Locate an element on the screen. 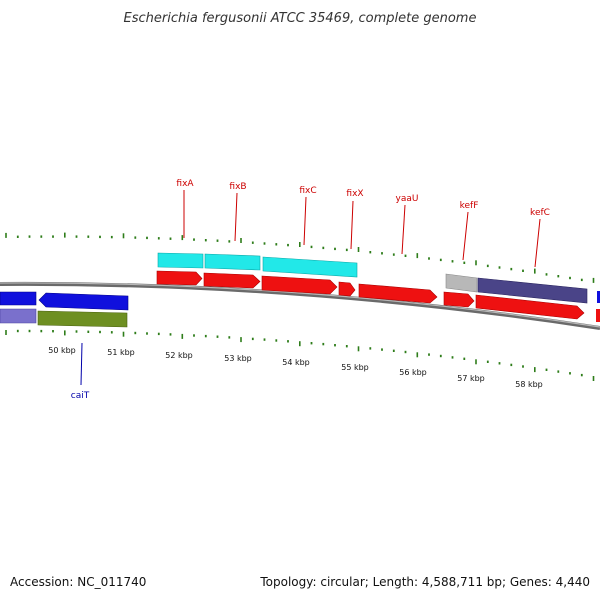 The image size is (600, 600). scale-label: 58 kbp is located at coordinates (529, 384).